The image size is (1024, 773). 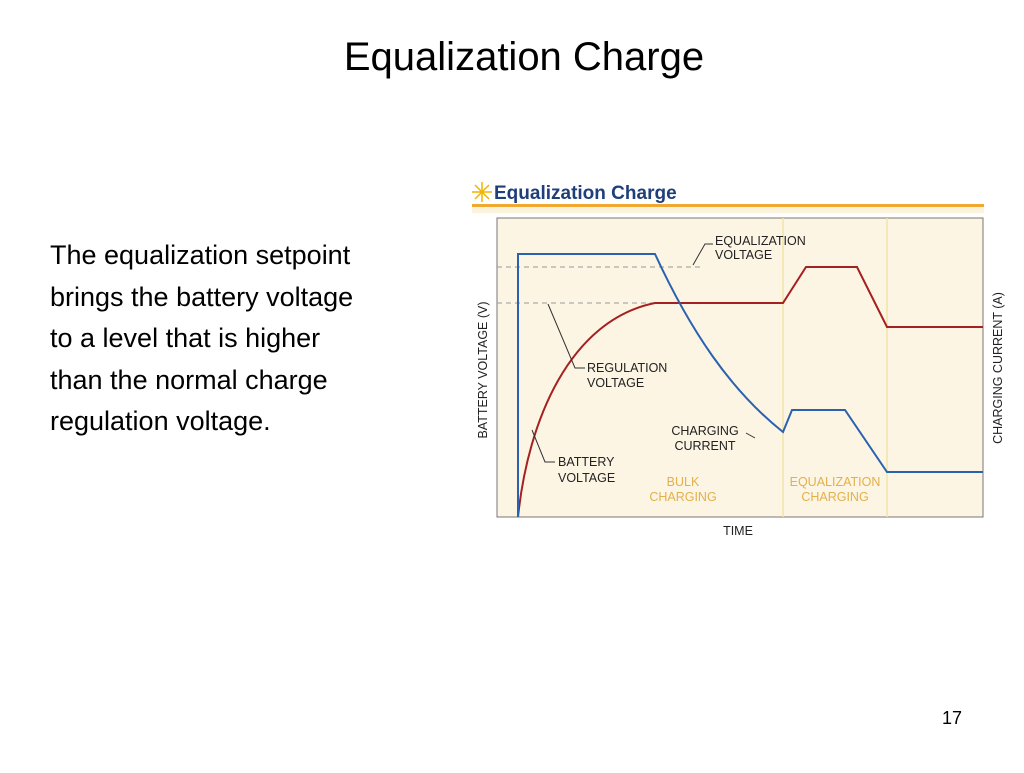 What do you see at coordinates (704, 431) in the screenshot?
I see `callout: CHARGING` at bounding box center [704, 431].